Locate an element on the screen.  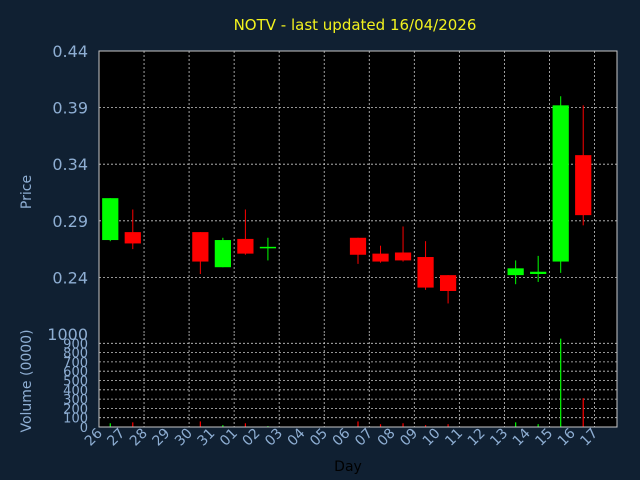
price-axis-title: Price is located at coordinates (27, 192).